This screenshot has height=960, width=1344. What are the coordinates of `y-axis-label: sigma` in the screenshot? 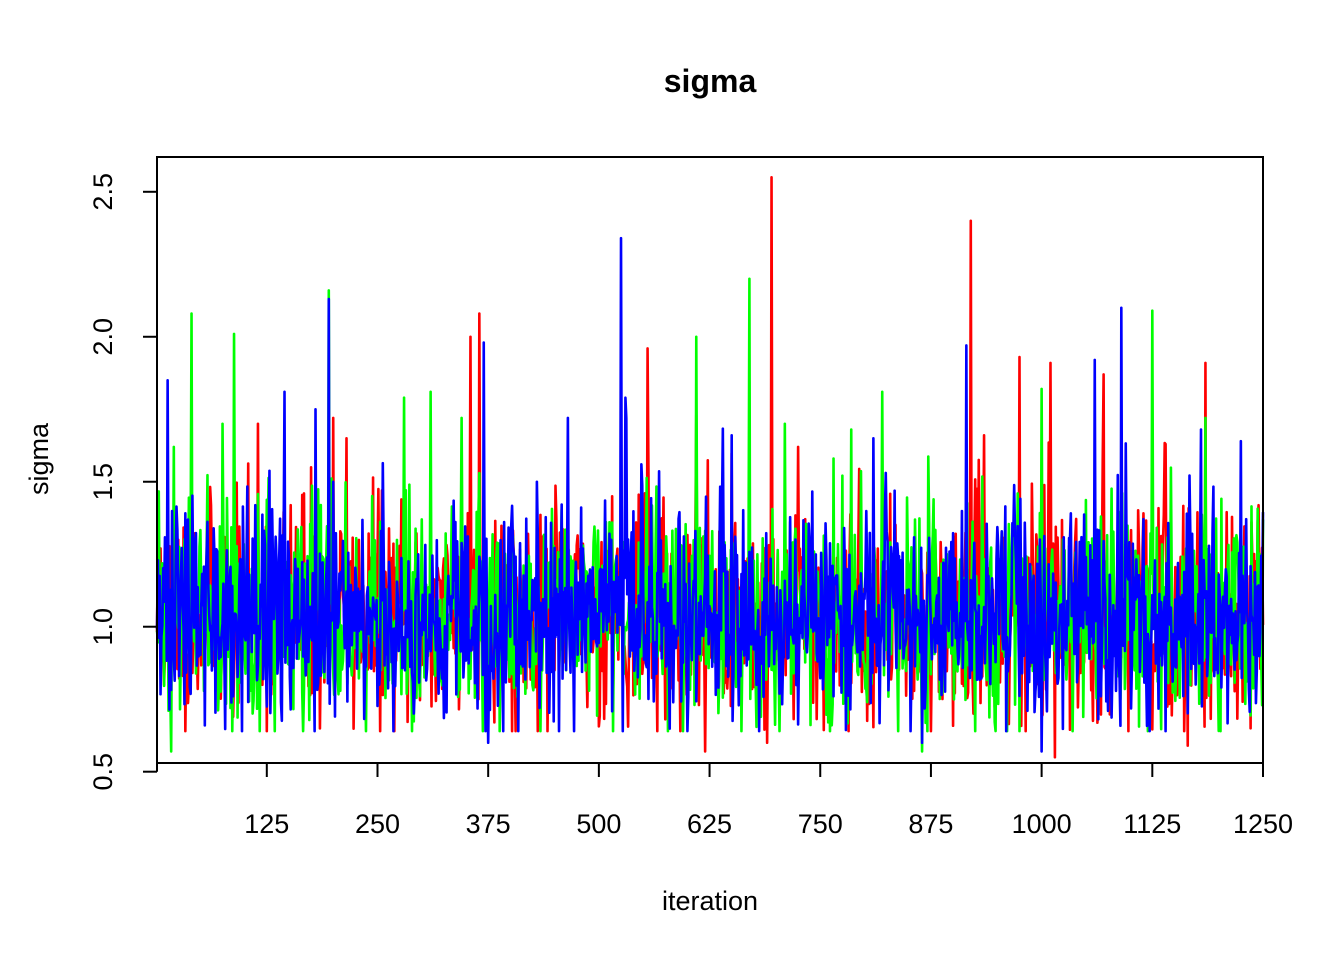 It's located at (39, 458).